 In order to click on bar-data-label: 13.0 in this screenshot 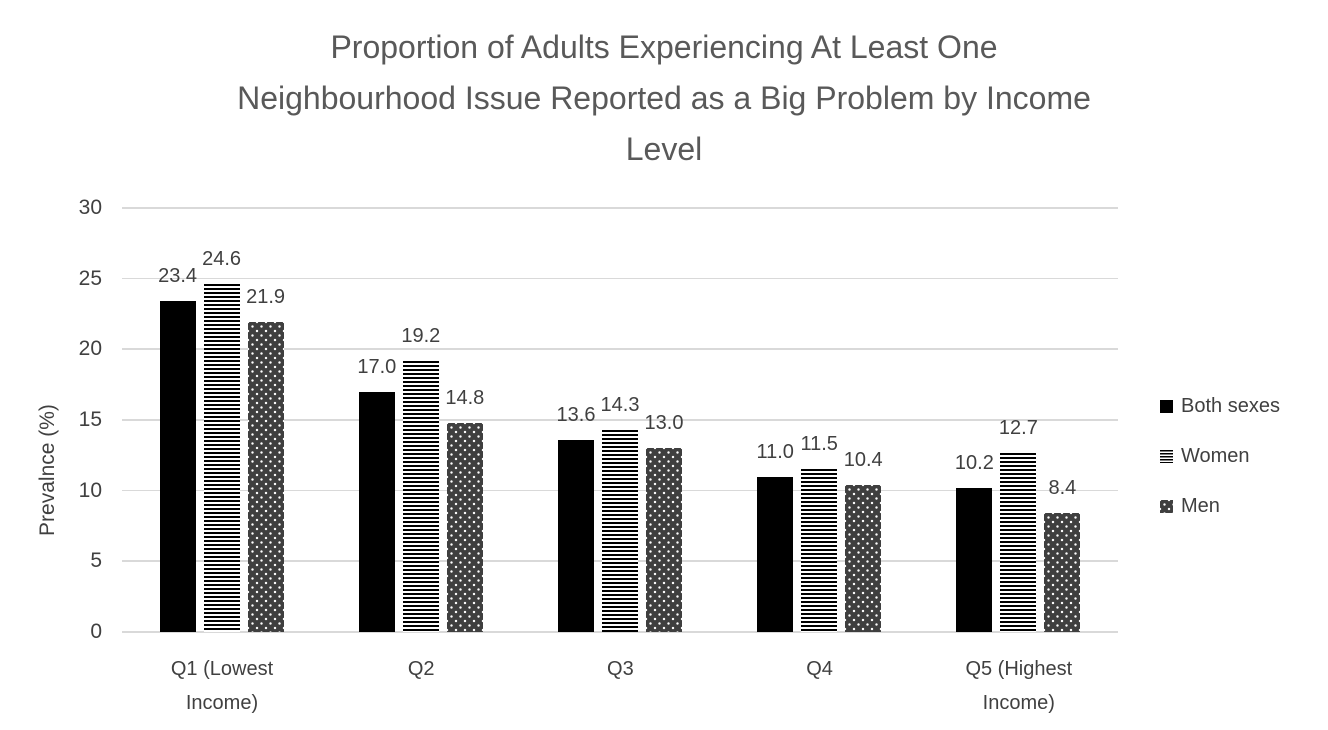, I will do `click(664, 423)`.